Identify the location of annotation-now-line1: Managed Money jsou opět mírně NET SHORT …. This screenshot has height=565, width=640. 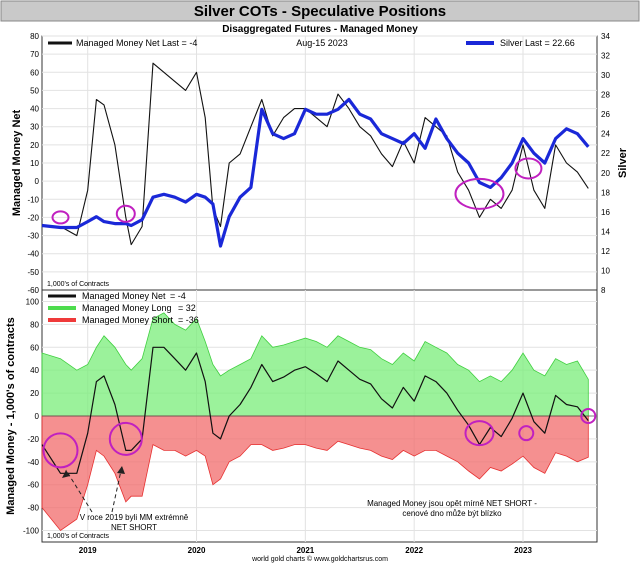
(452, 503).